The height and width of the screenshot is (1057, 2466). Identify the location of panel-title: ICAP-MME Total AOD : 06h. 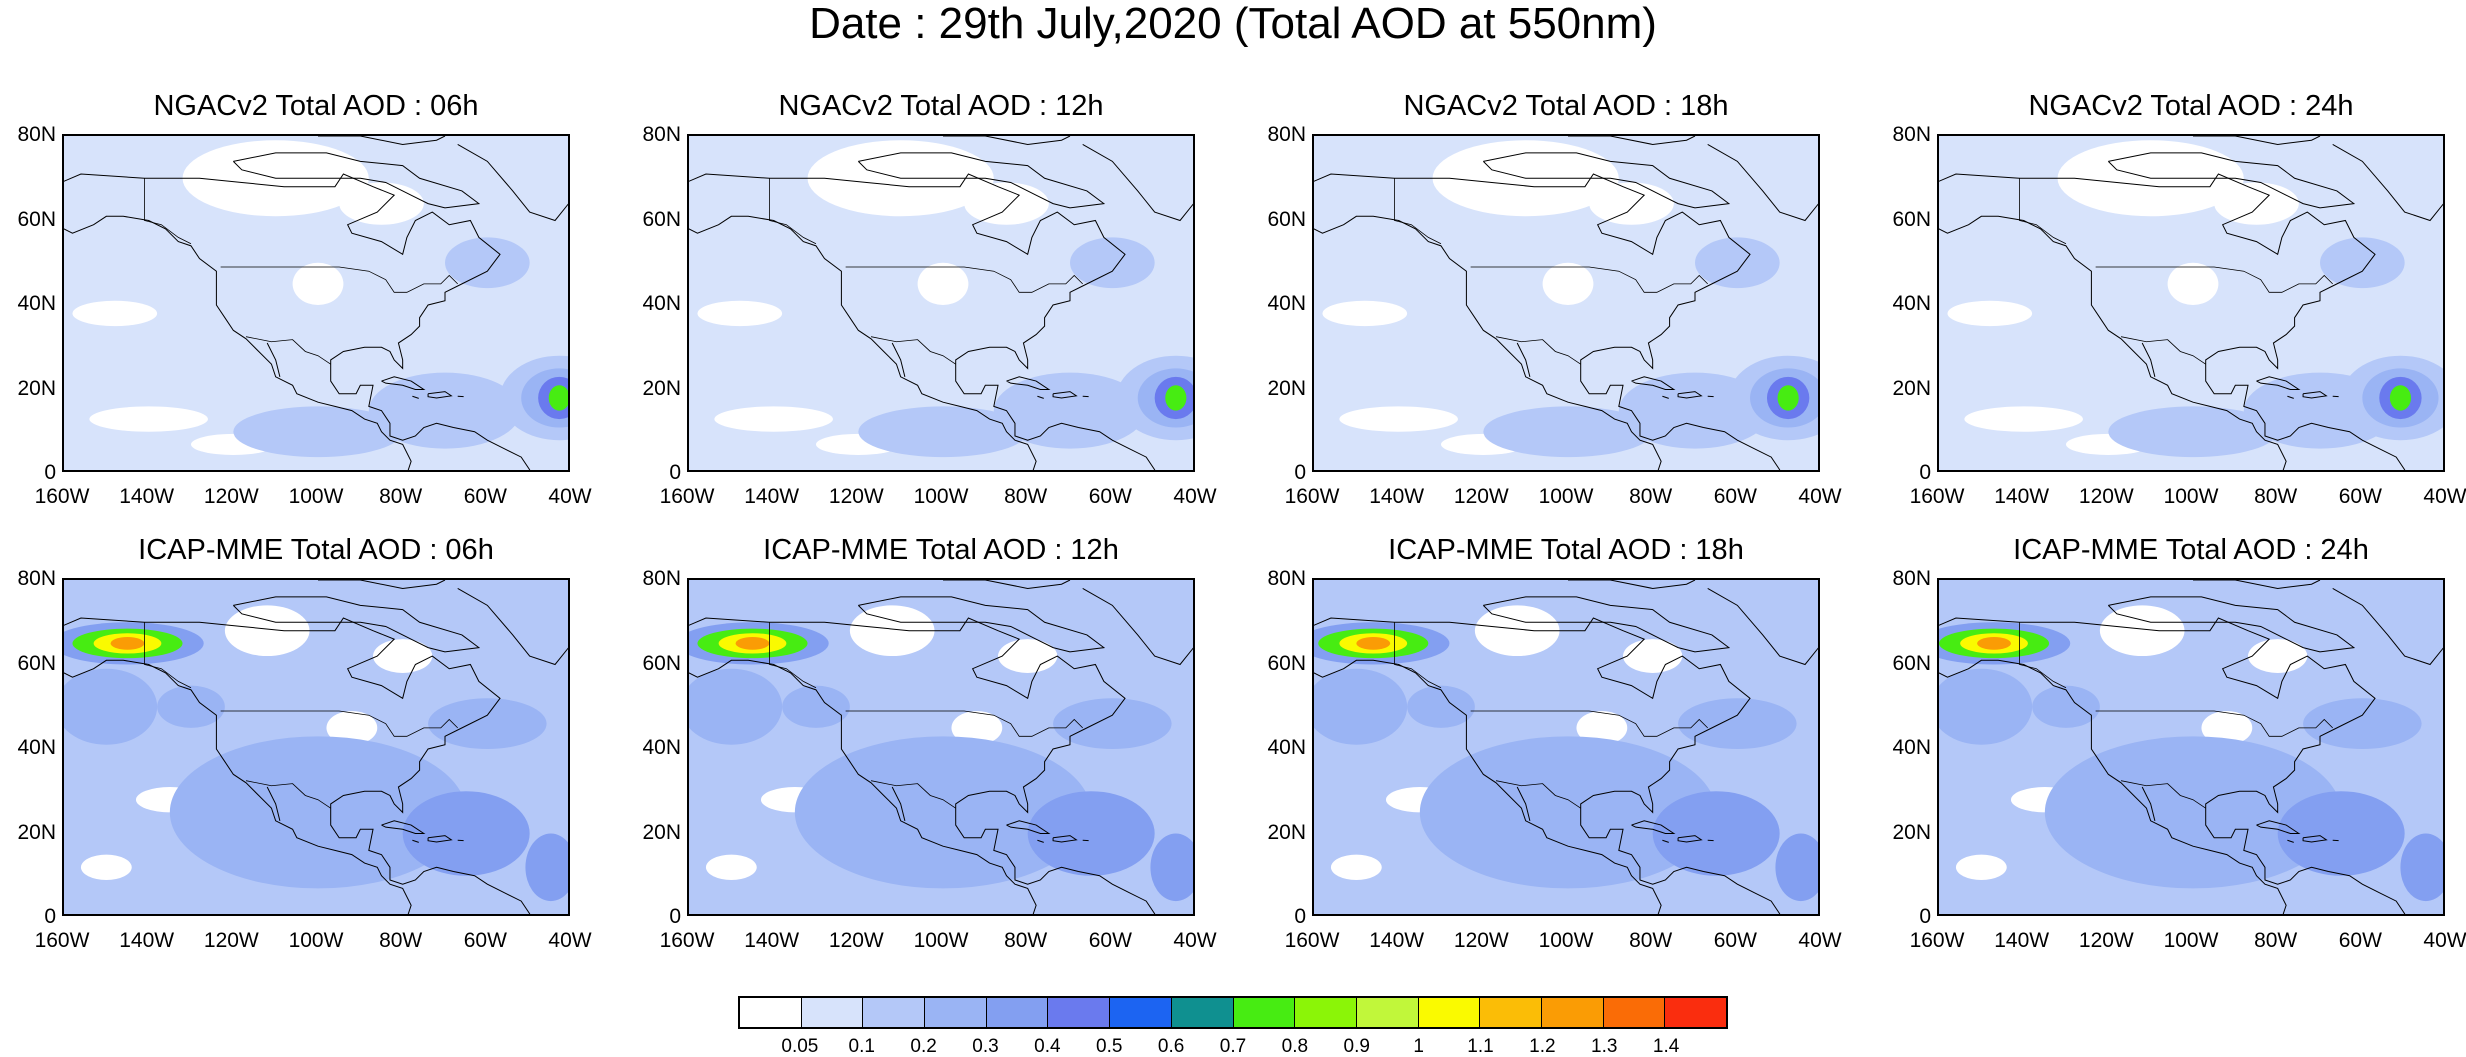
(316, 550).